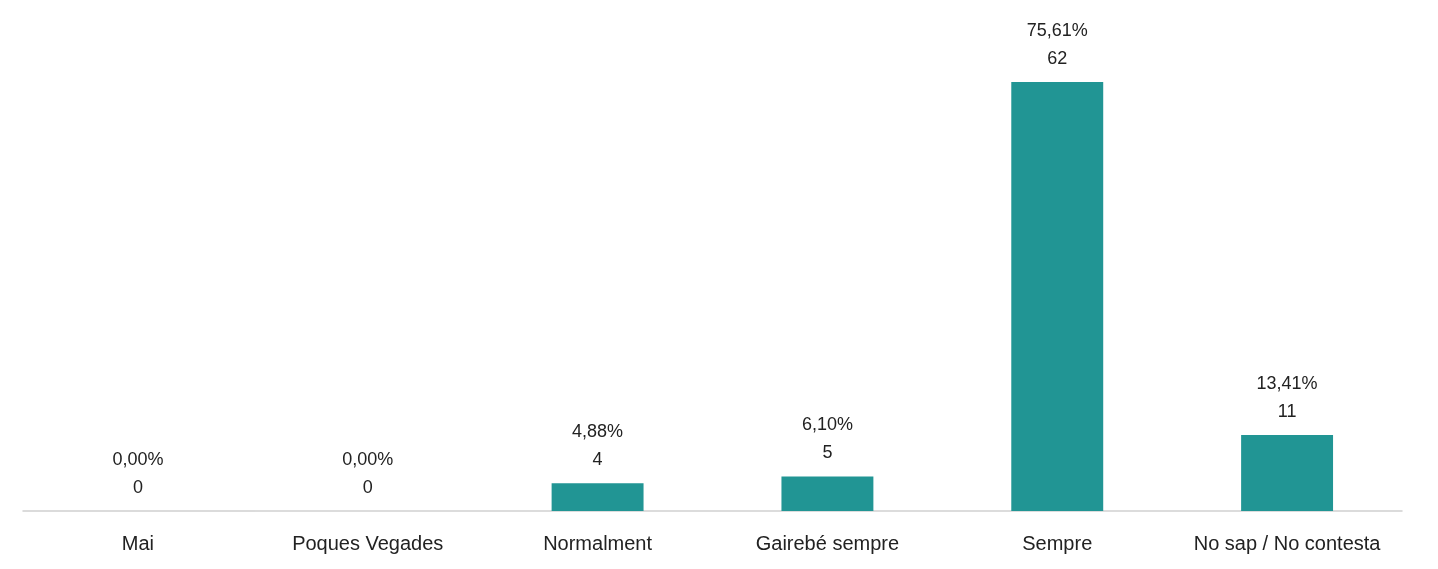  What do you see at coordinates (827, 438) in the screenshot?
I see `data-label: 6,10% 5` at bounding box center [827, 438].